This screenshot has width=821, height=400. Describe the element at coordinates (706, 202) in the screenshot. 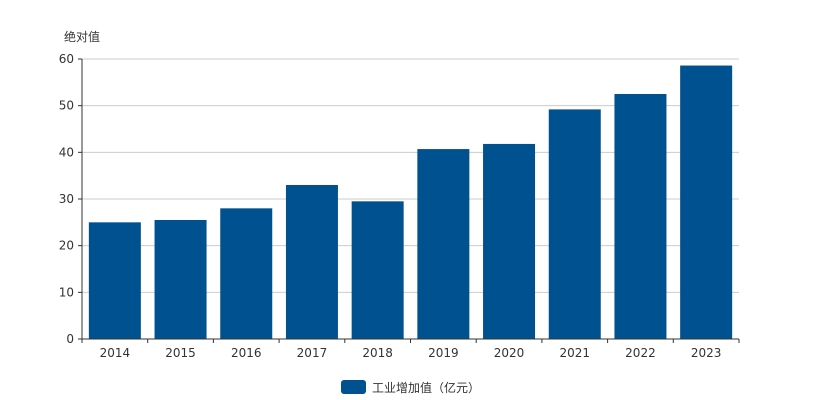

I see `bar-2023` at that location.